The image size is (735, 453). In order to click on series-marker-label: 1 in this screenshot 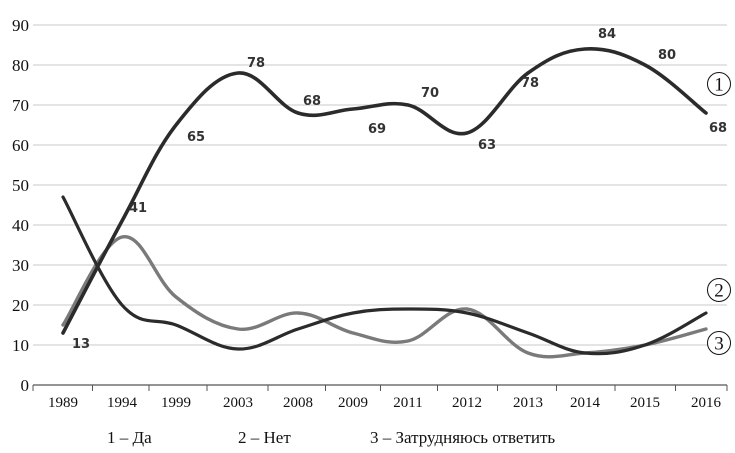, I will do `click(719, 85)`.